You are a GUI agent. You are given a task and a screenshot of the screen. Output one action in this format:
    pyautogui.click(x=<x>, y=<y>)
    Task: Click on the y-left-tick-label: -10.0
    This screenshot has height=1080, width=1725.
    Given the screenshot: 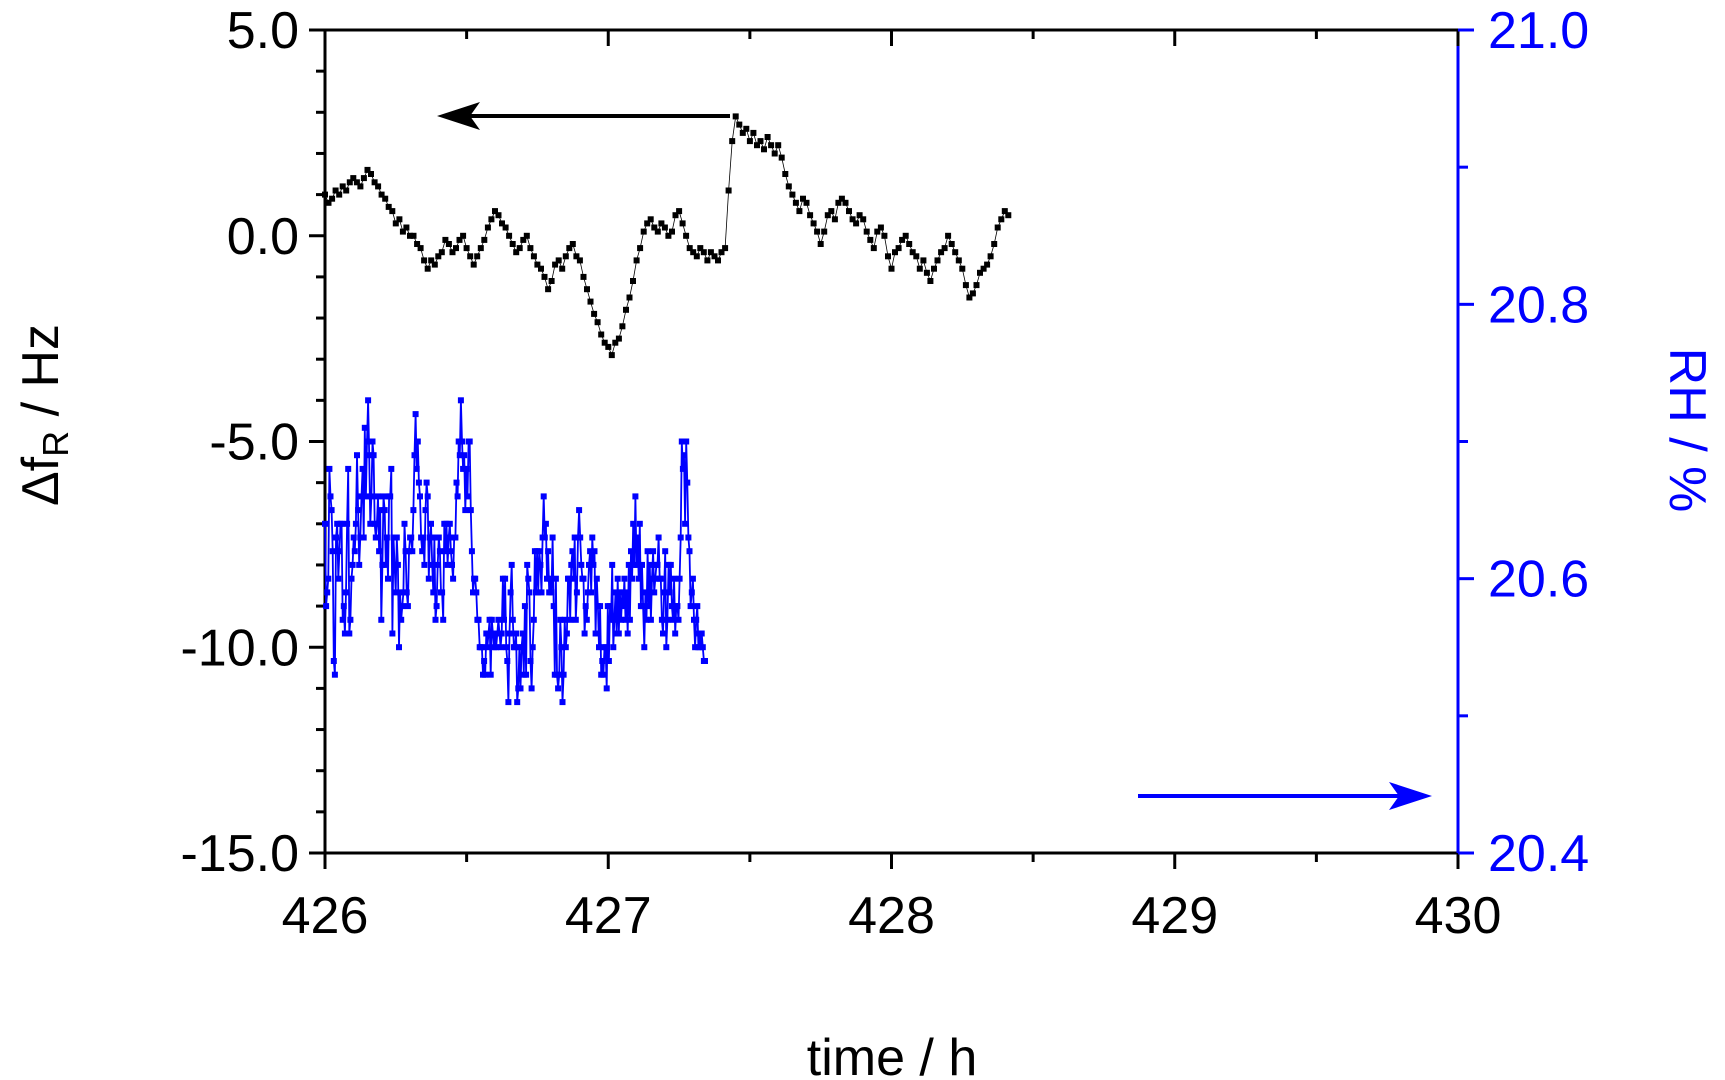 What is the action you would take?
    pyautogui.click(x=239, y=648)
    